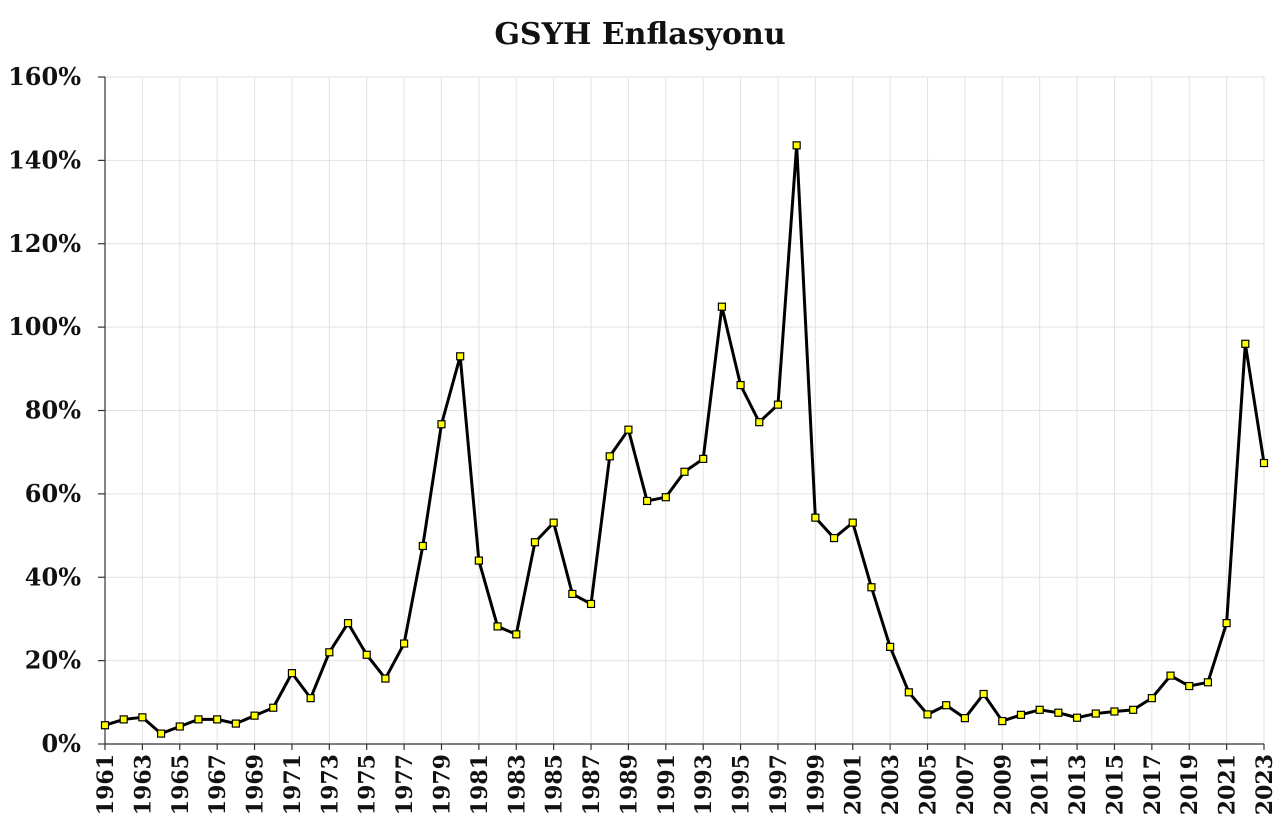  Describe the element at coordinates (405, 784) in the screenshot. I see `x-tick-label: 1977` at that location.